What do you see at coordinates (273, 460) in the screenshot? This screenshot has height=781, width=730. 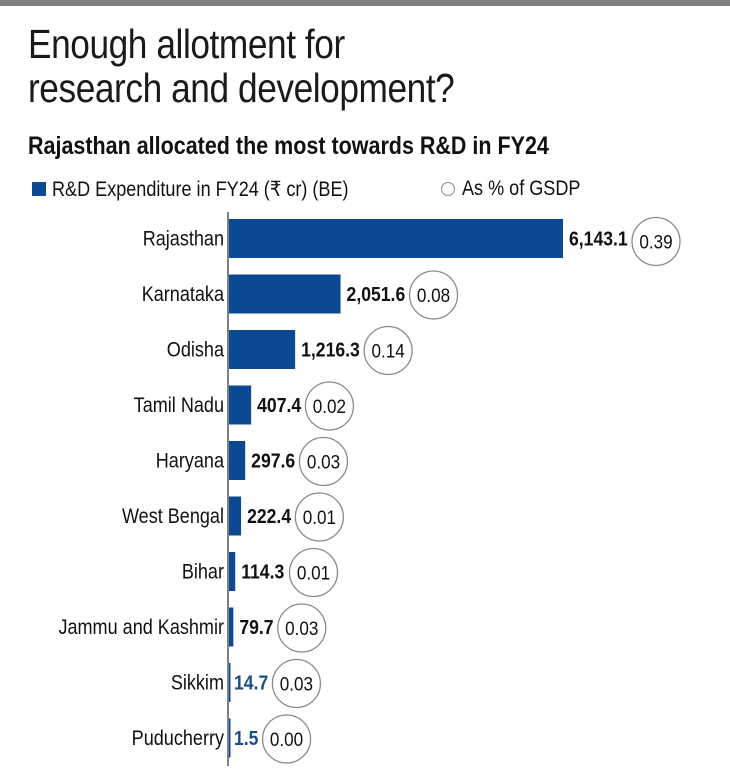 I see `value-label: 297.6` at bounding box center [273, 460].